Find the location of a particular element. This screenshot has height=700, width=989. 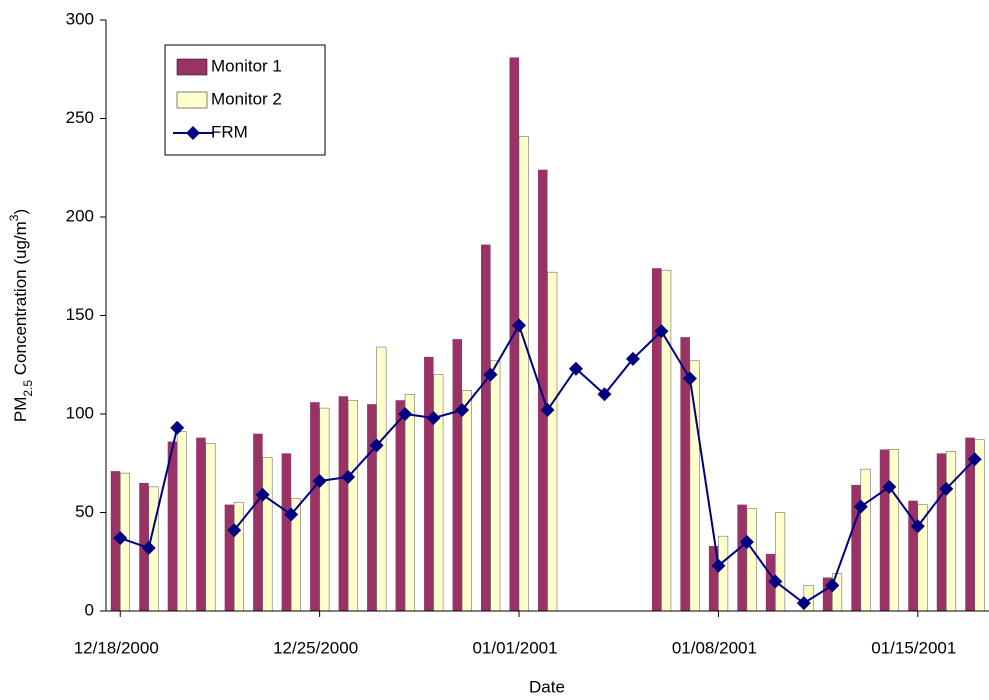

legend-label: Monitor 2 is located at coordinates (246, 98).